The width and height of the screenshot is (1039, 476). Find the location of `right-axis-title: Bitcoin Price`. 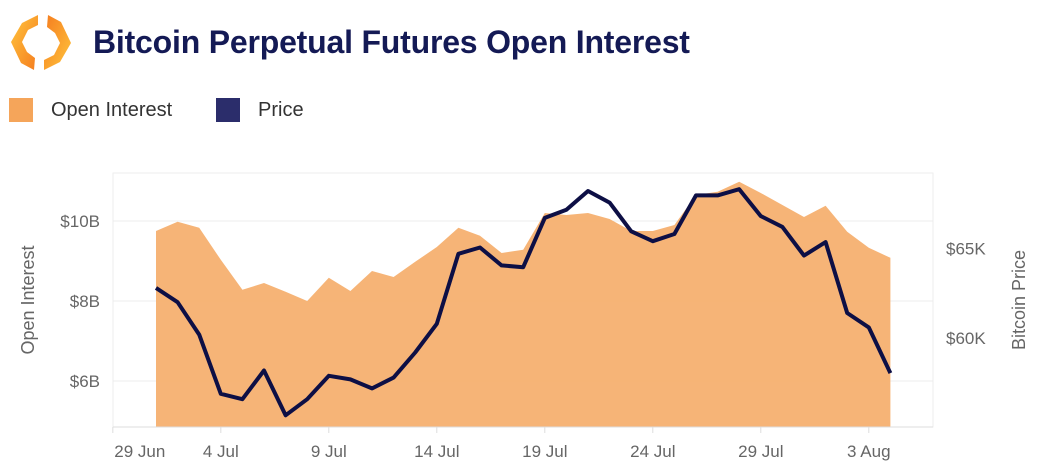

right-axis-title: Bitcoin Price is located at coordinates (1019, 300).